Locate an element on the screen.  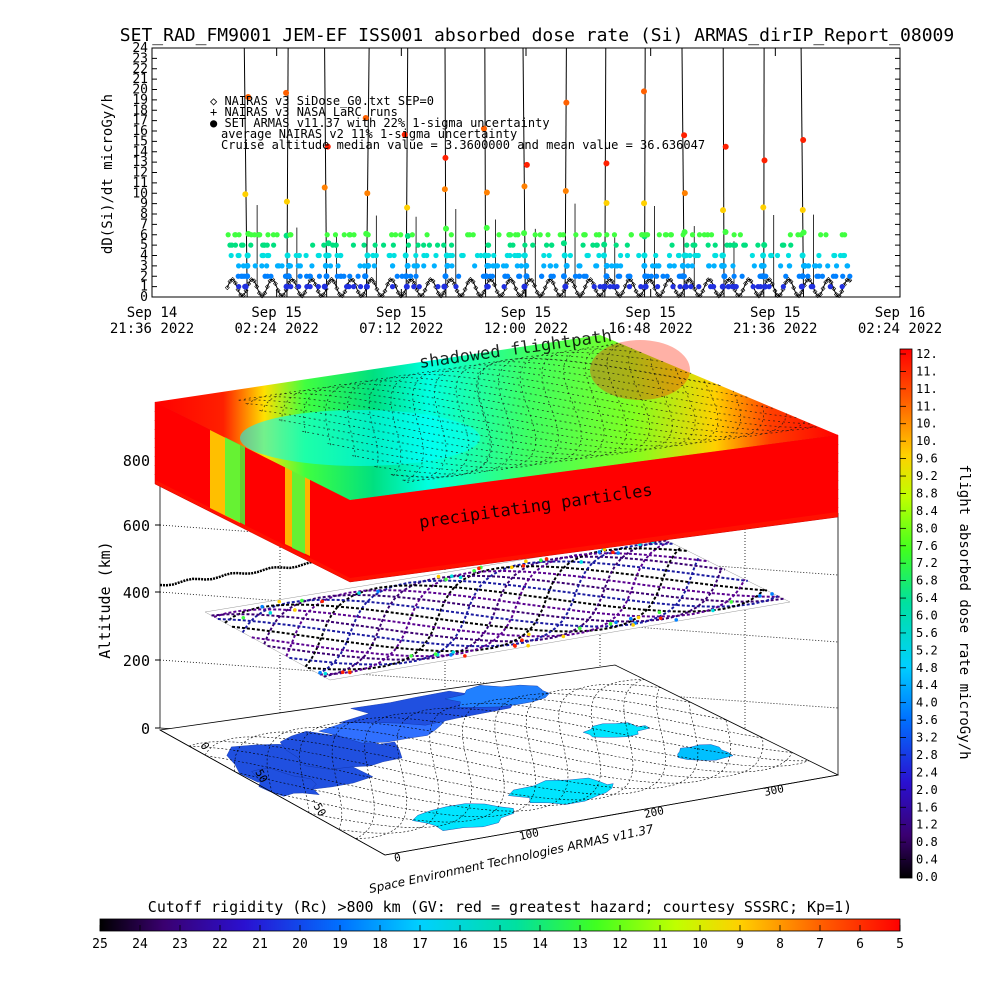
y-tick-label: 19 is located at coordinates (140, 100).